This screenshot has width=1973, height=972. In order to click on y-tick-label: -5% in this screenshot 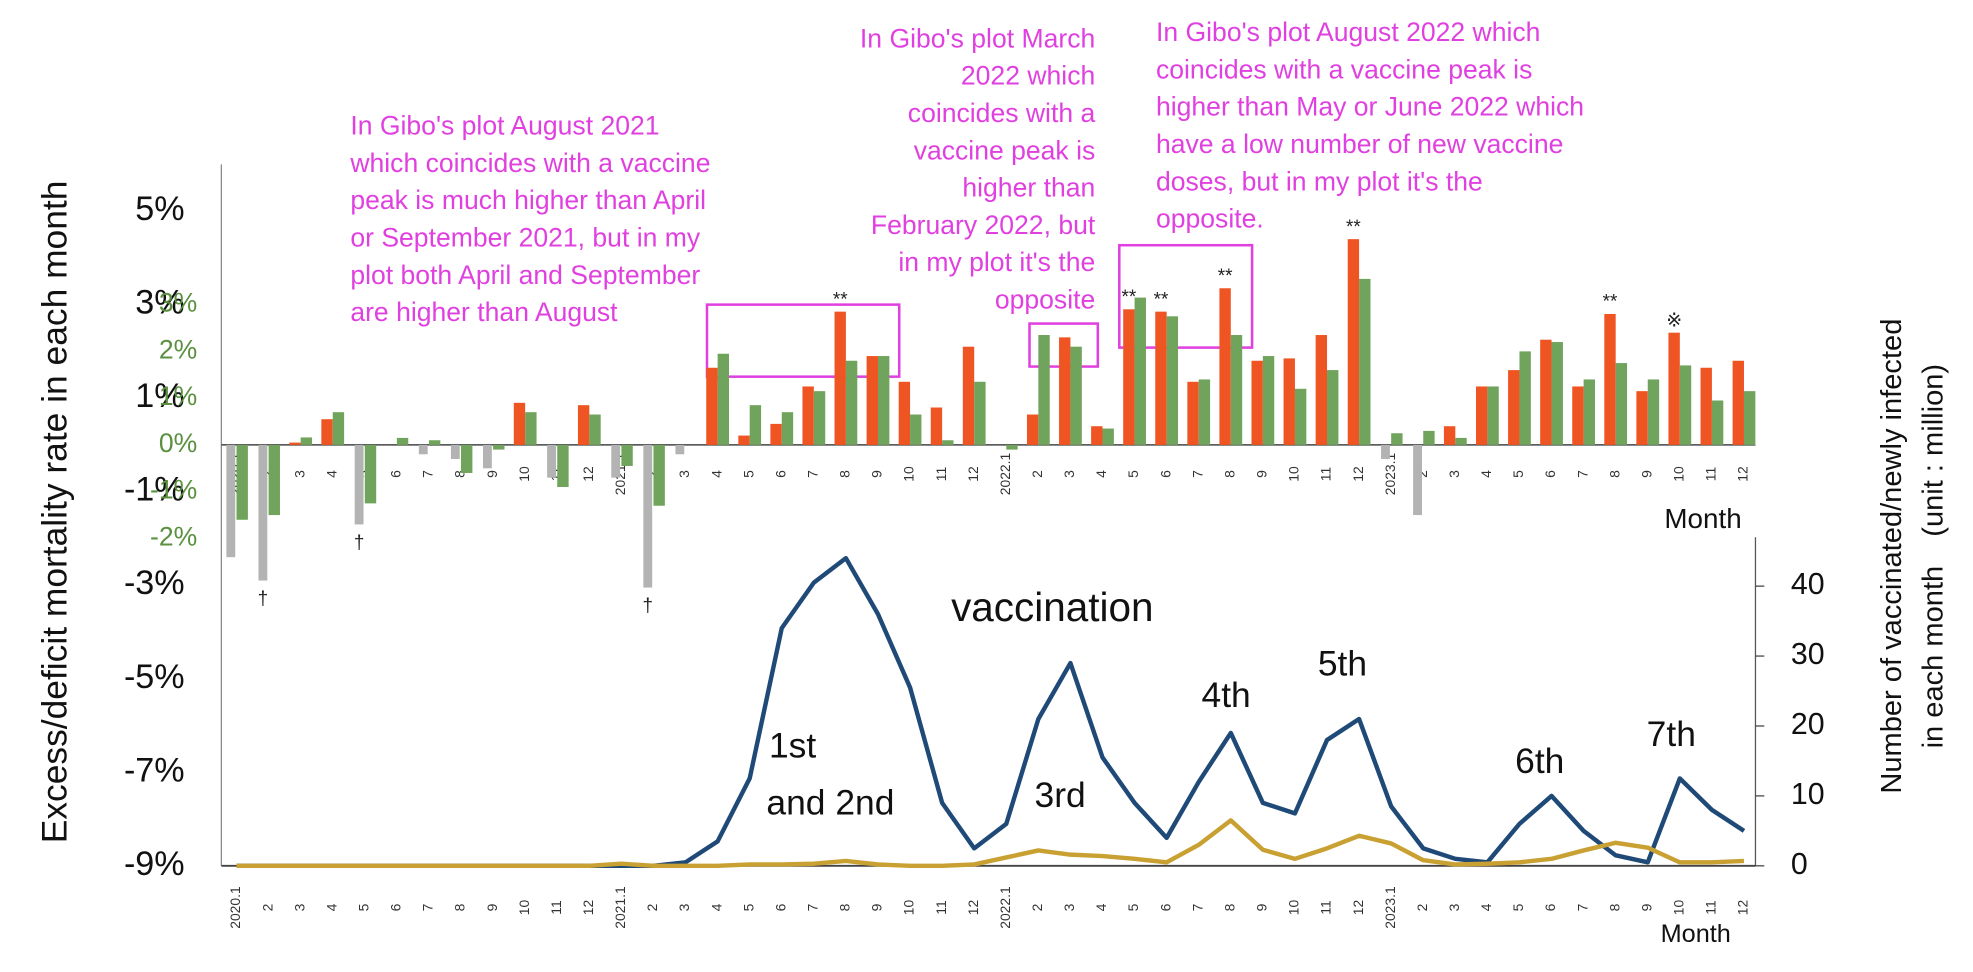, I will do `click(154, 677)`.